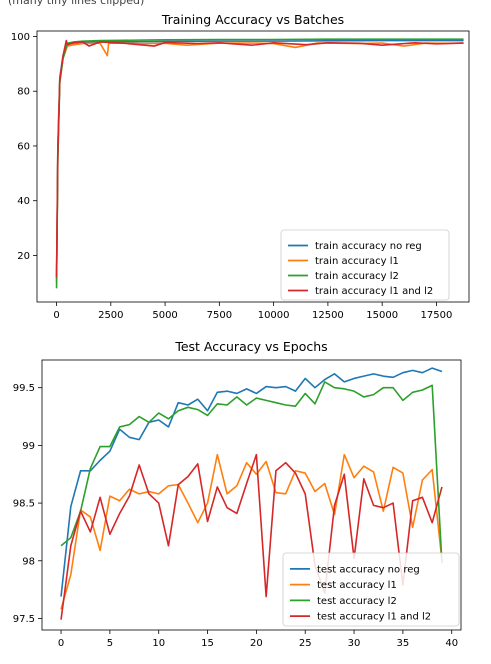 The image size is (491, 664). I want to click on x-tick-label: 12500, so click(328, 315).